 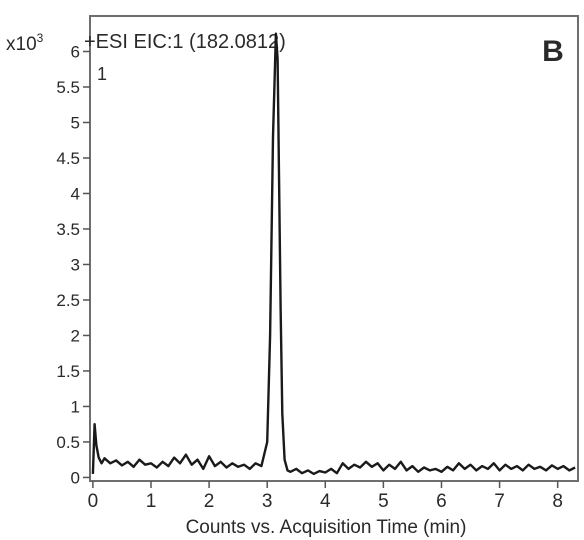 What do you see at coordinates (209, 501) in the screenshot?
I see `x-tick-label: 2` at bounding box center [209, 501].